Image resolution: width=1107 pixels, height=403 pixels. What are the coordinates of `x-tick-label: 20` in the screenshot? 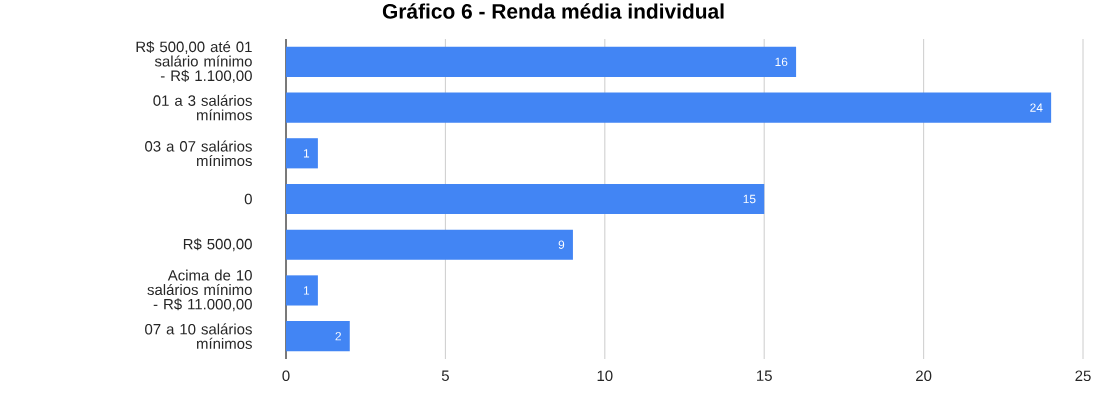 It's located at (924, 376).